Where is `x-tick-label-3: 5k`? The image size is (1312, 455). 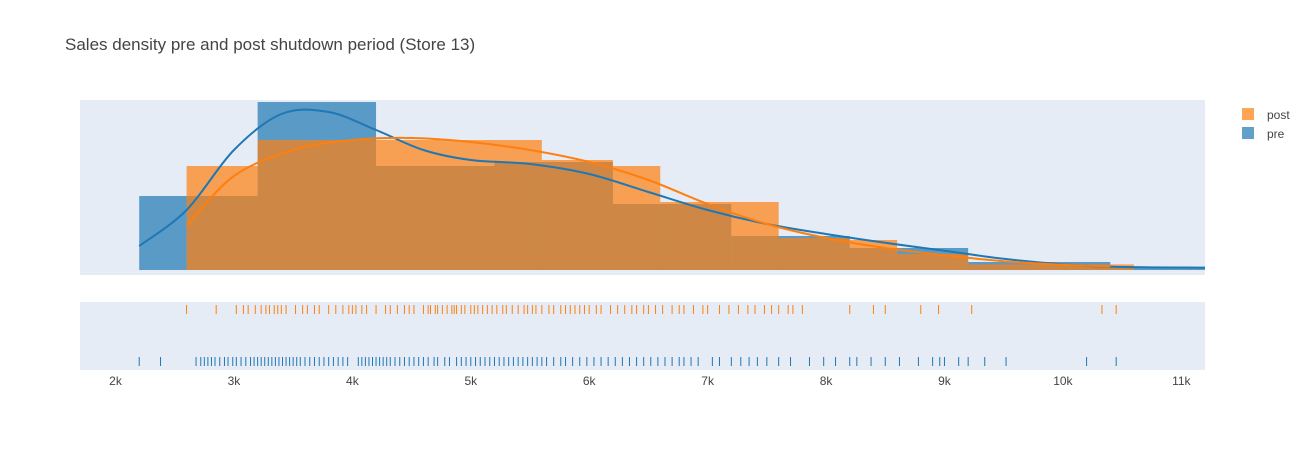 x-tick-label-3: 5k is located at coordinates (471, 381).